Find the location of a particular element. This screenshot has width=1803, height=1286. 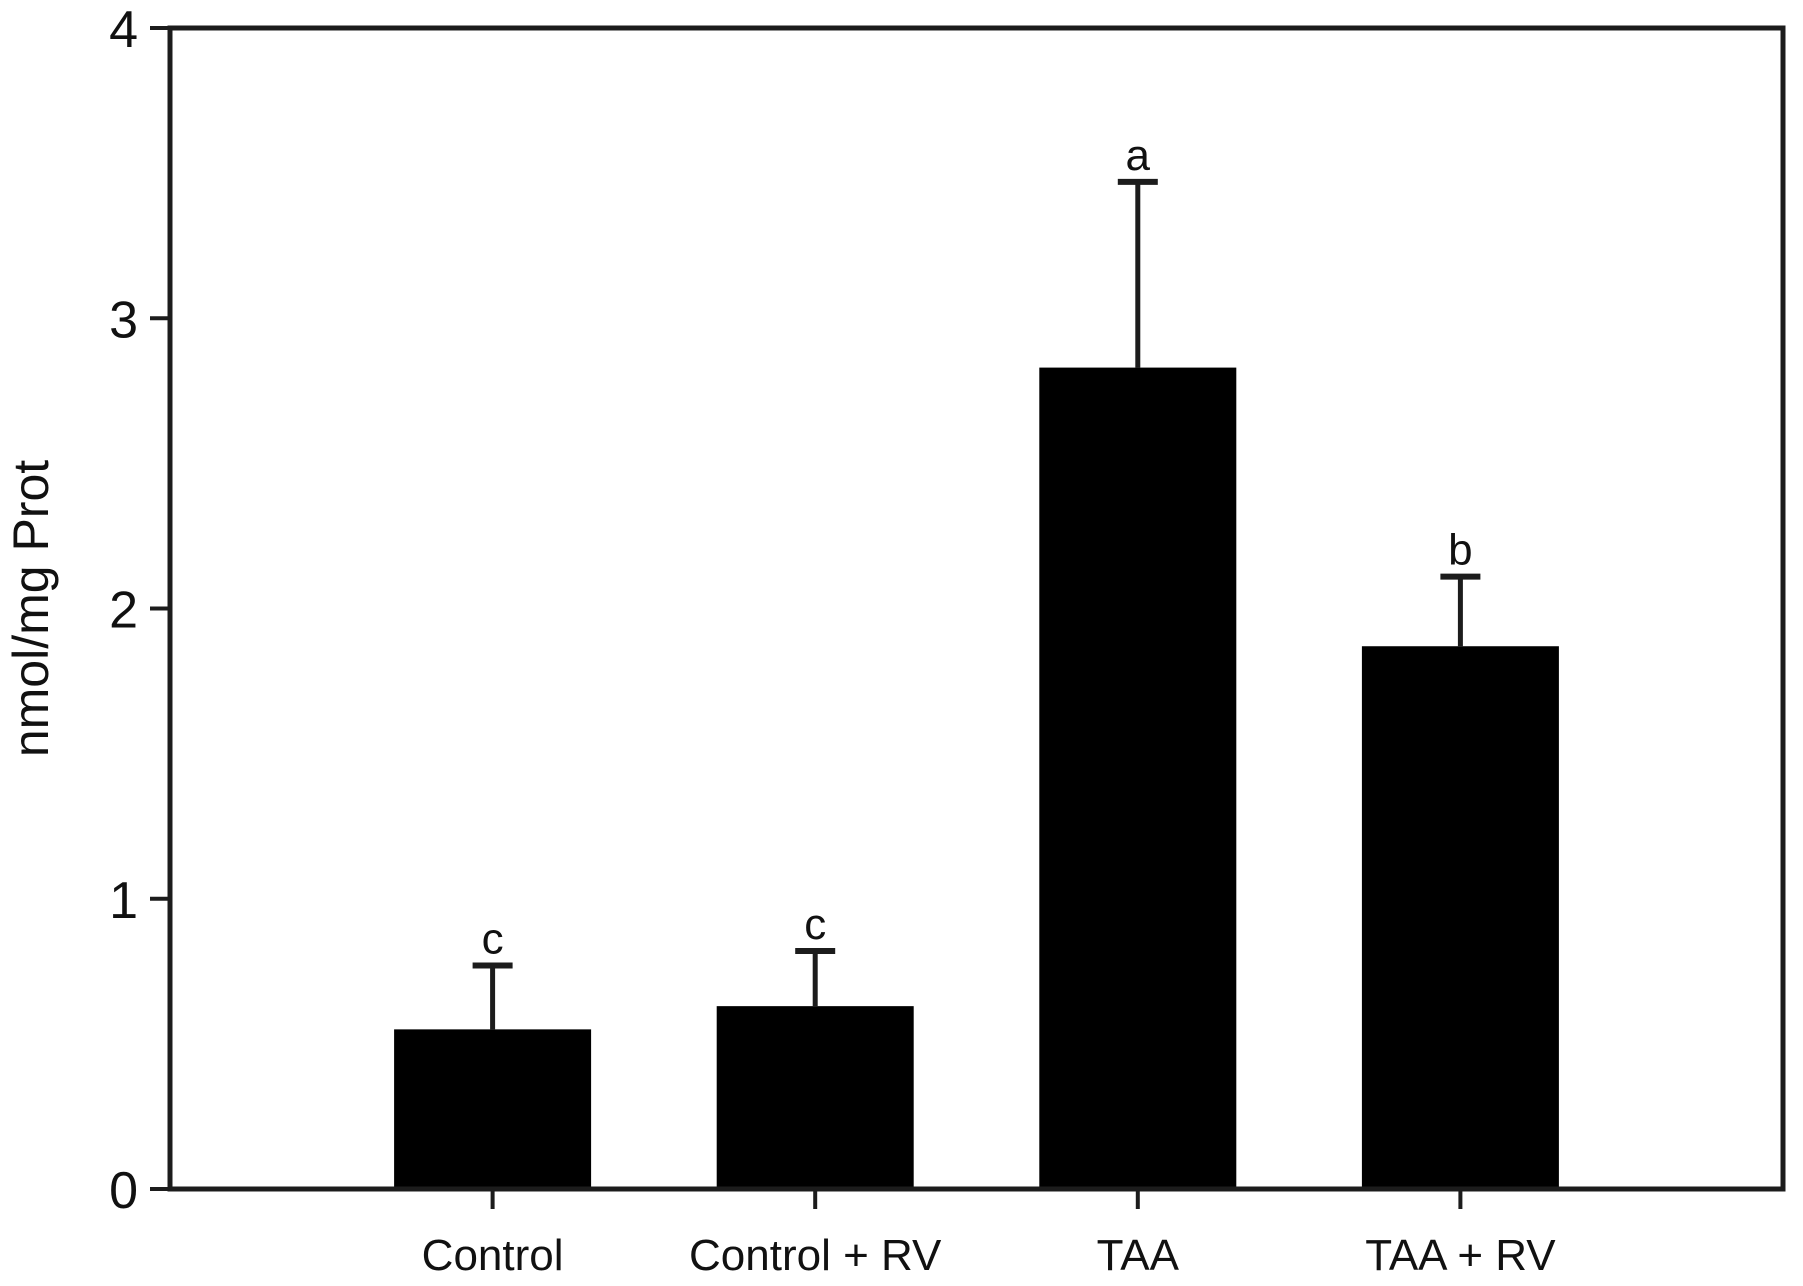

x-tick-label: TAA + RV is located at coordinates (1460, 1255).